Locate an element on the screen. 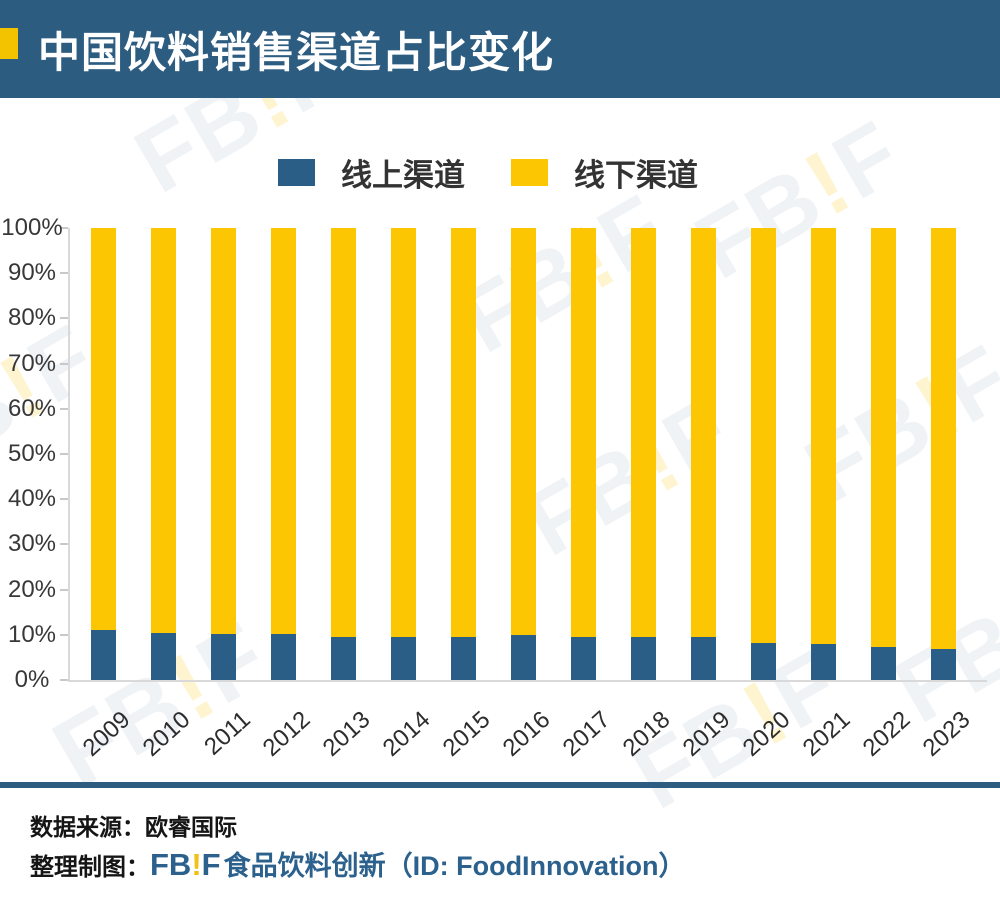  bar-group-2010 is located at coordinates (163, 454).